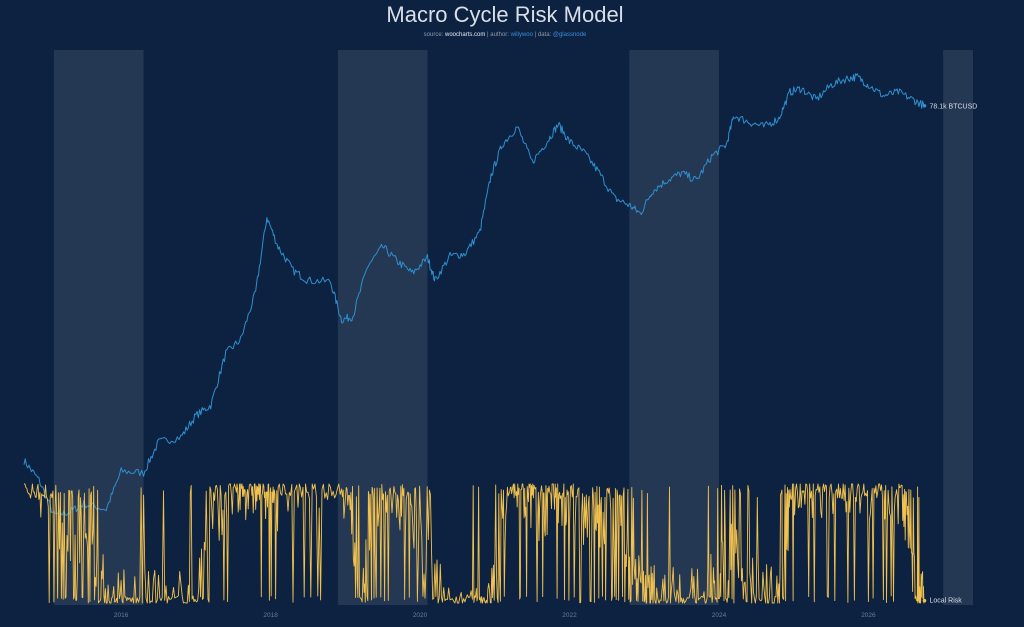 The height and width of the screenshot is (627, 1024). I want to click on x-tick-label-2020: 2020, so click(420, 615).